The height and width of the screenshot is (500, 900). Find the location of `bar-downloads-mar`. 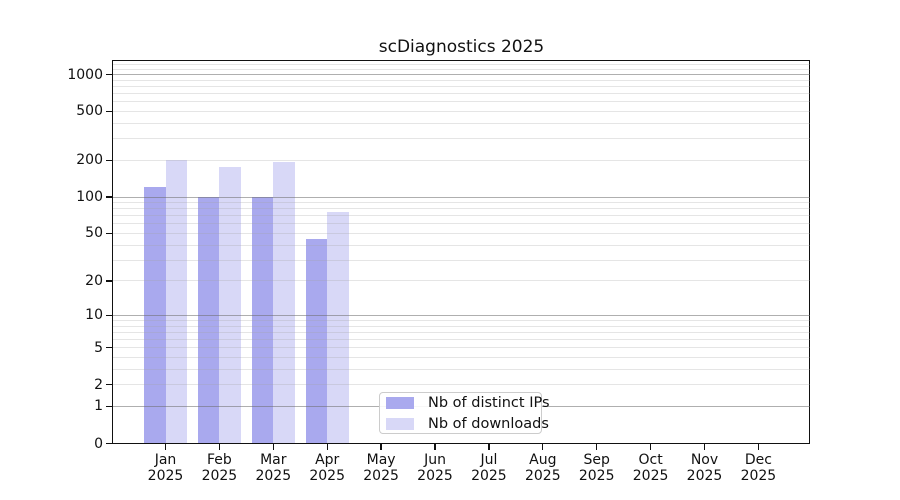

bar-downloads-mar is located at coordinates (284, 302).